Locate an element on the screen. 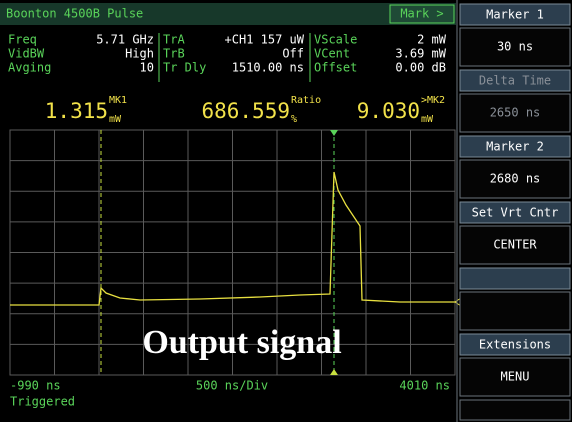 The image size is (572, 422). menu-title: Set Vrt Cntr is located at coordinates (515, 213).